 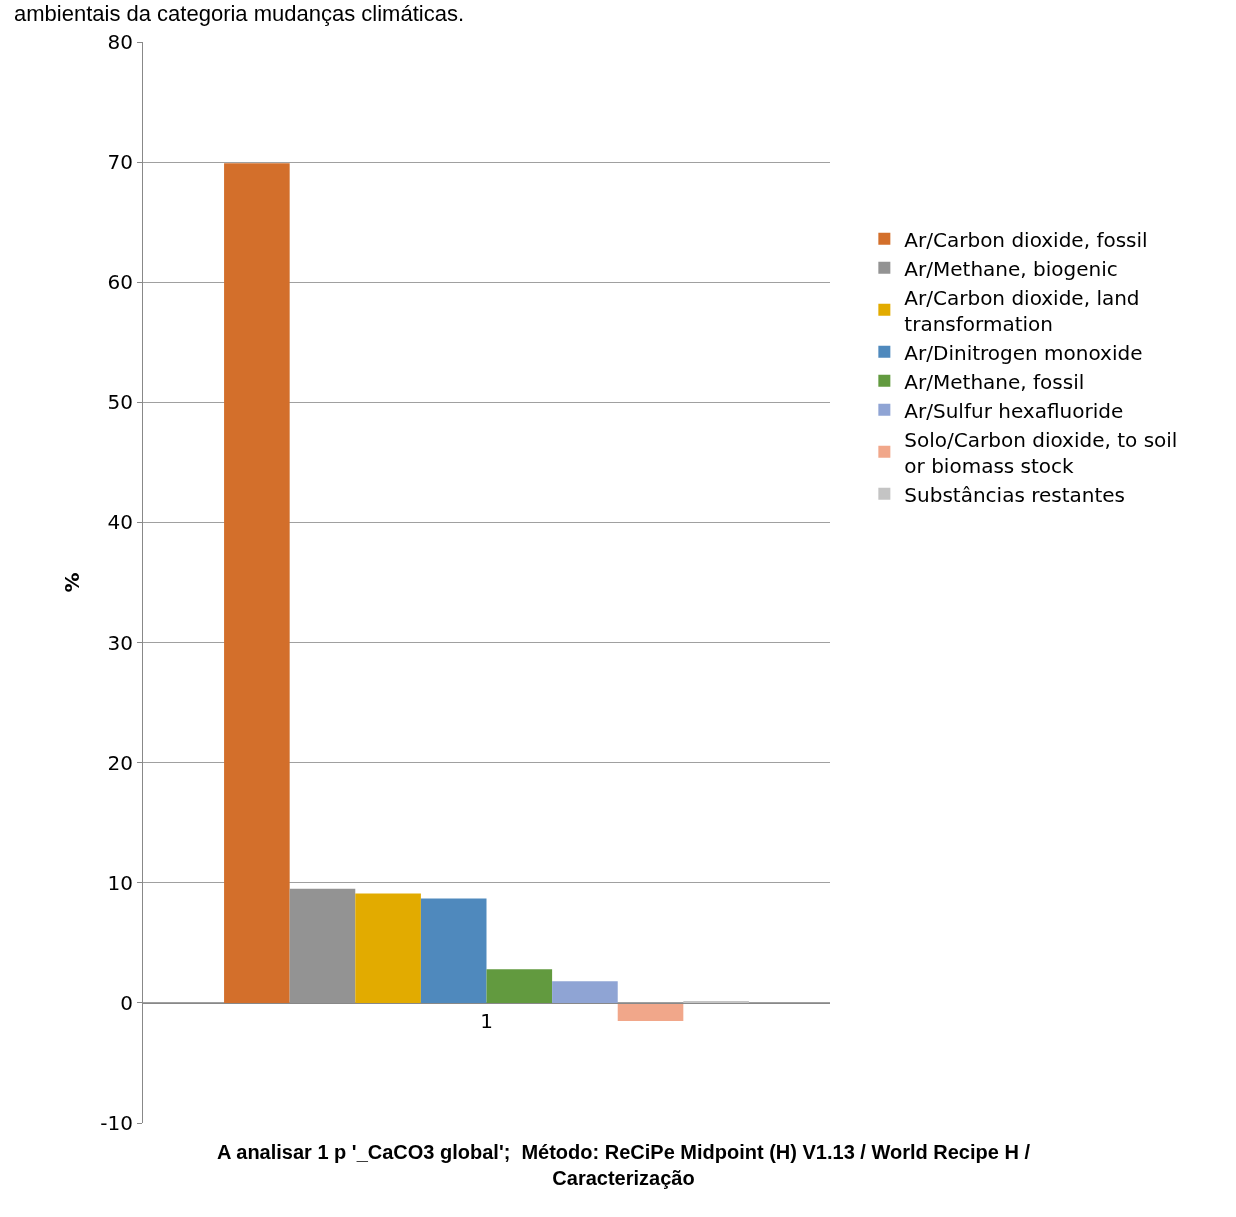 I want to click on y-tick-label: 10, so click(x=120, y=882).